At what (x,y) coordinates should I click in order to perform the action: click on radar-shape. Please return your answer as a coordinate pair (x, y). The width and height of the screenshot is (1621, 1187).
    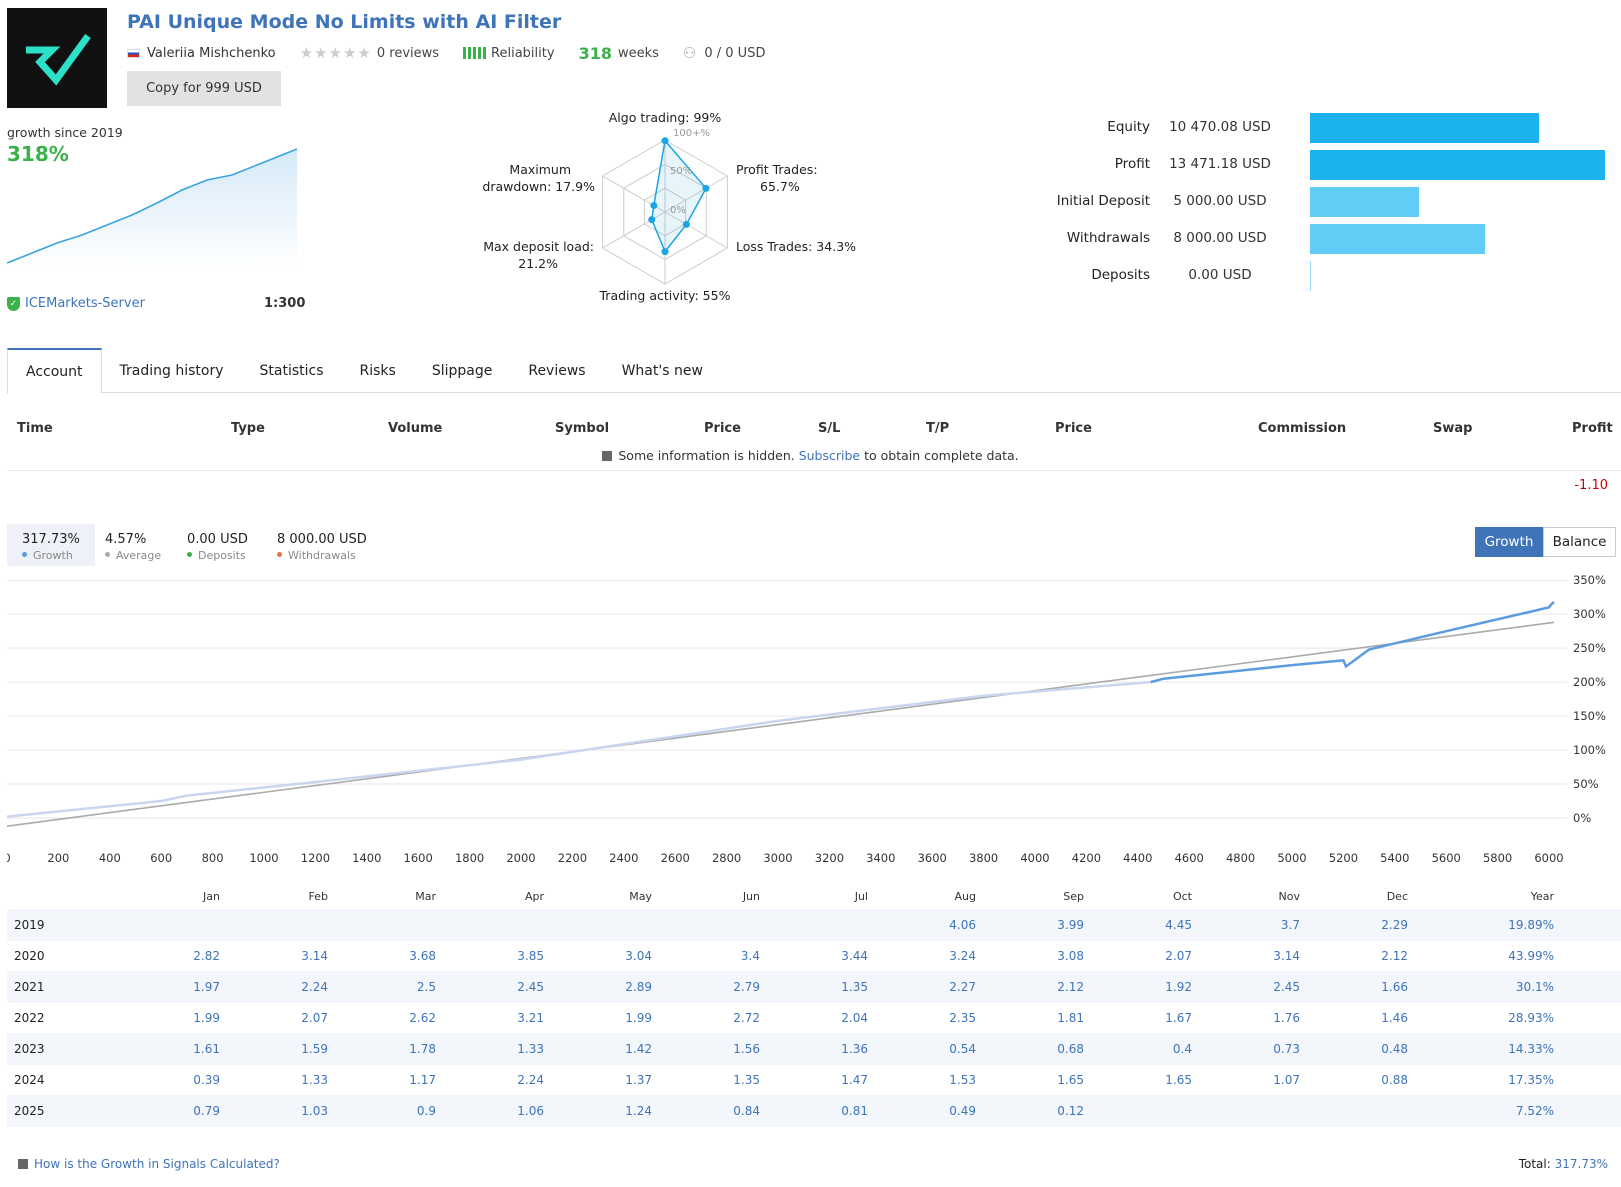
    Looking at the image, I should click on (679, 196).